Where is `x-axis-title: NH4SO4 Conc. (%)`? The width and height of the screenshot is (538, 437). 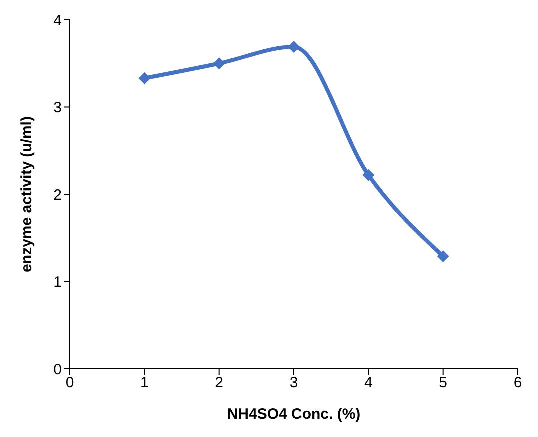
x-axis-title: NH4SO4 Conc. (%) is located at coordinates (294, 414).